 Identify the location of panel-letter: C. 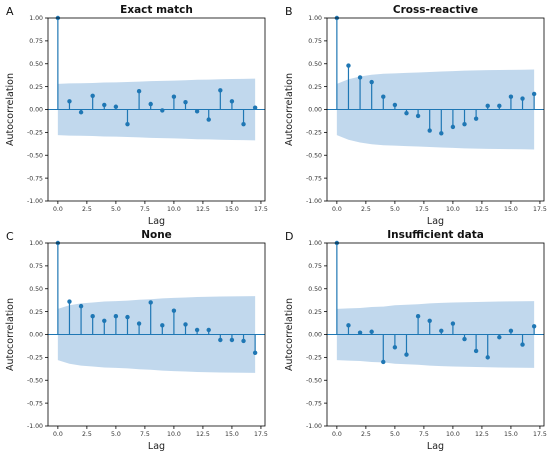
(10, 236).